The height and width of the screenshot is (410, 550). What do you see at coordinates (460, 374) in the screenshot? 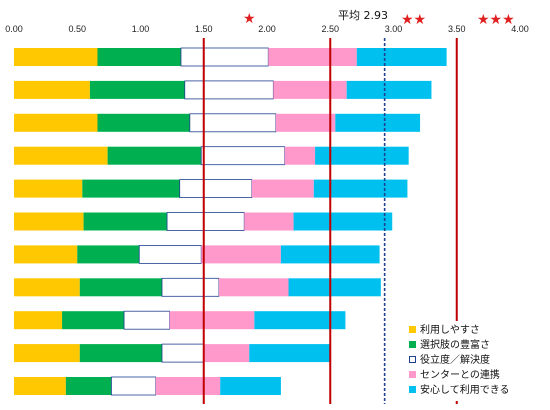
I see `legend-label-4: センターとの連携` at bounding box center [460, 374].